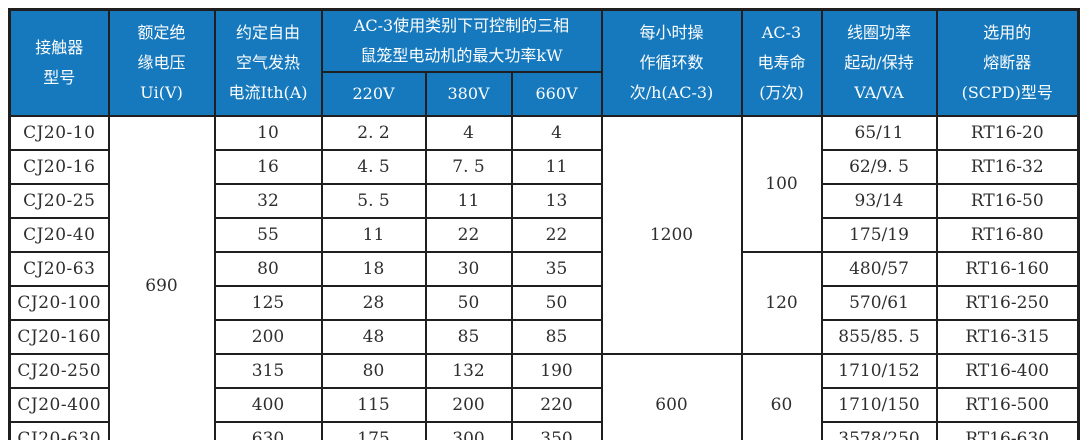 The width and height of the screenshot is (1085, 440). I want to click on cell-p220: 4. 5, so click(373, 167).